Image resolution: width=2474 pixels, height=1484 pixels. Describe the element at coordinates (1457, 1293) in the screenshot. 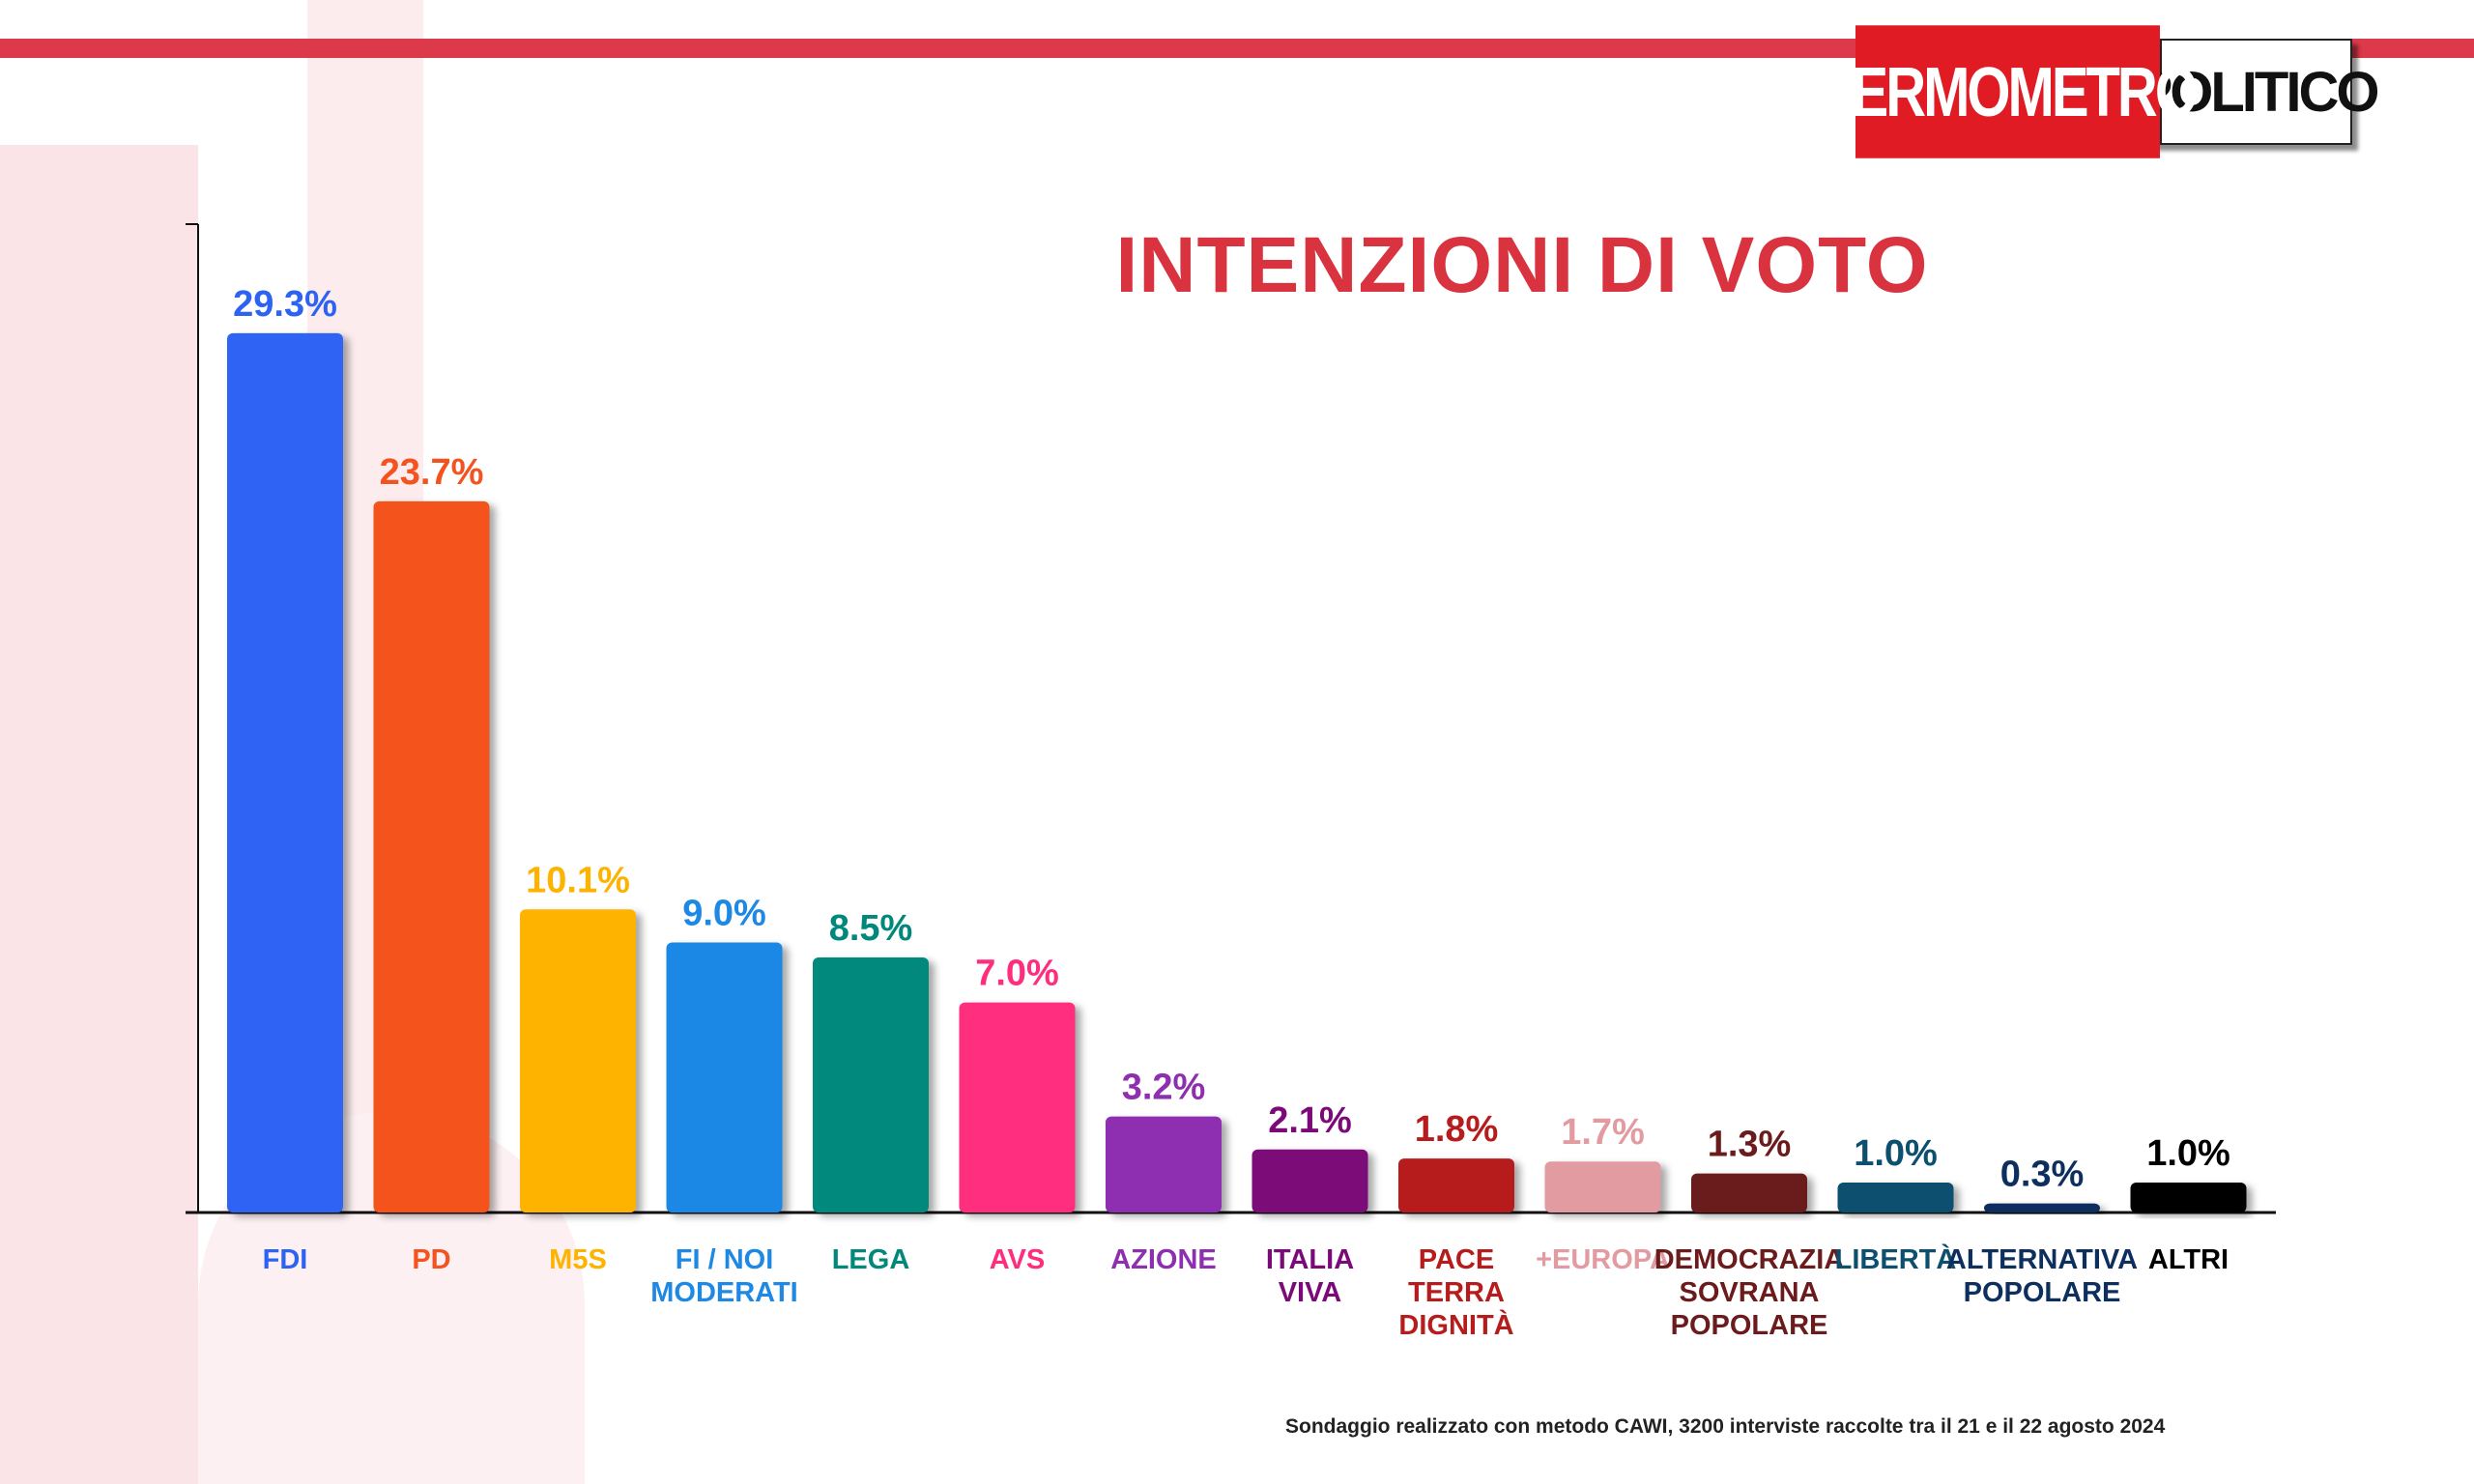

I see `category-label: TERRA` at that location.